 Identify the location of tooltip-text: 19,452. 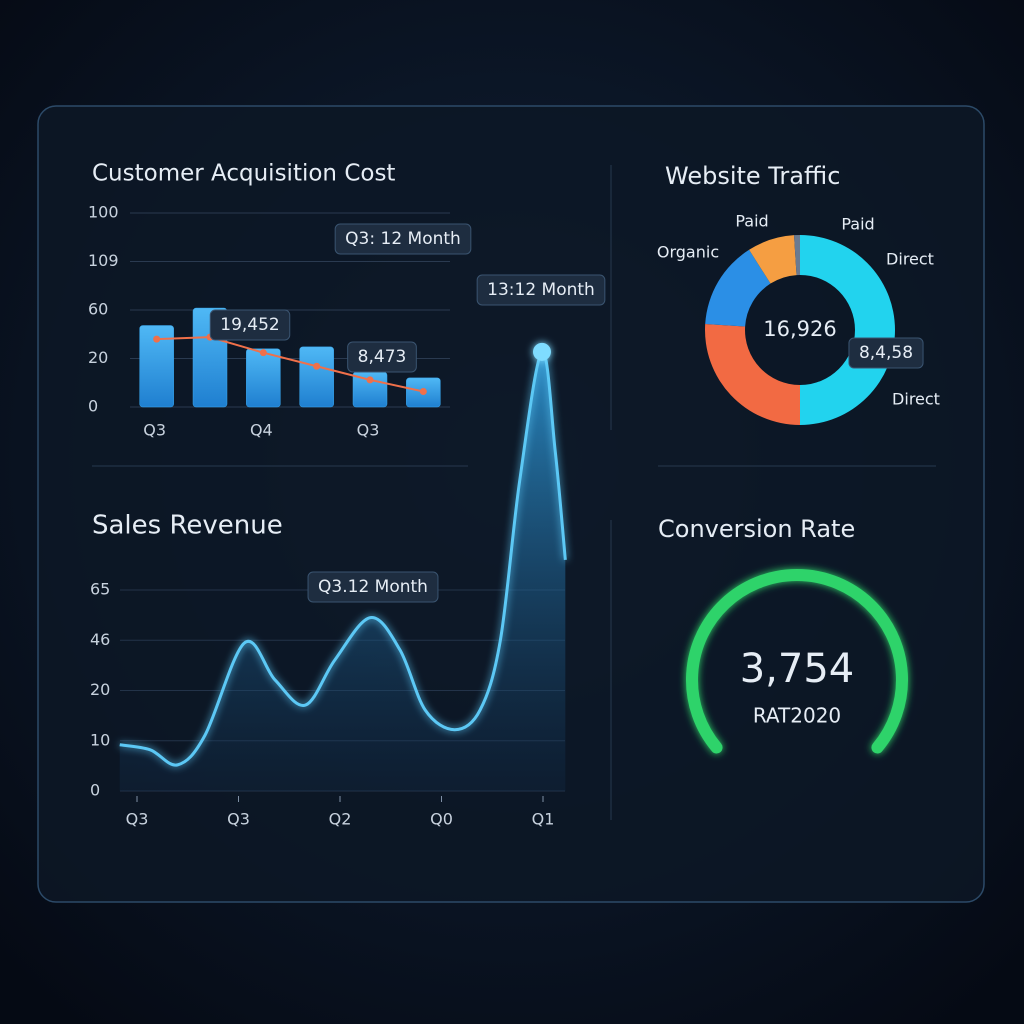
(249, 325).